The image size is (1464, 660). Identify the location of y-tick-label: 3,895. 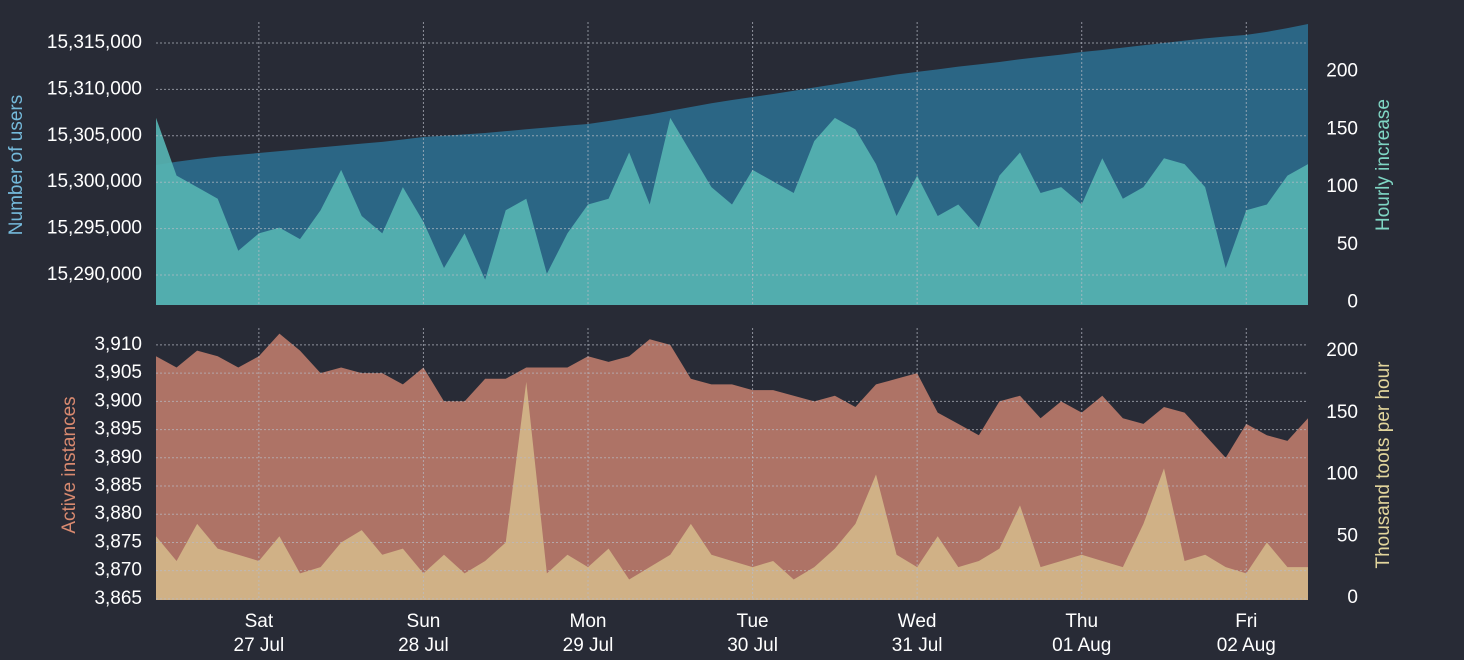
(118, 429).